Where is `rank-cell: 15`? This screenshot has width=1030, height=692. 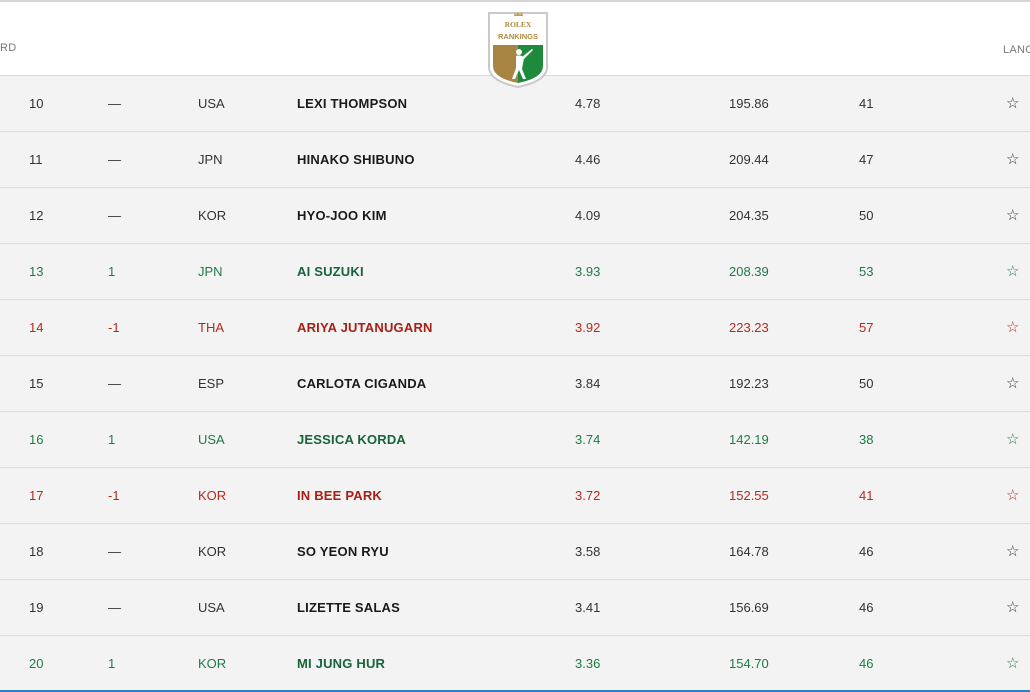
rank-cell: 15 is located at coordinates (36, 383).